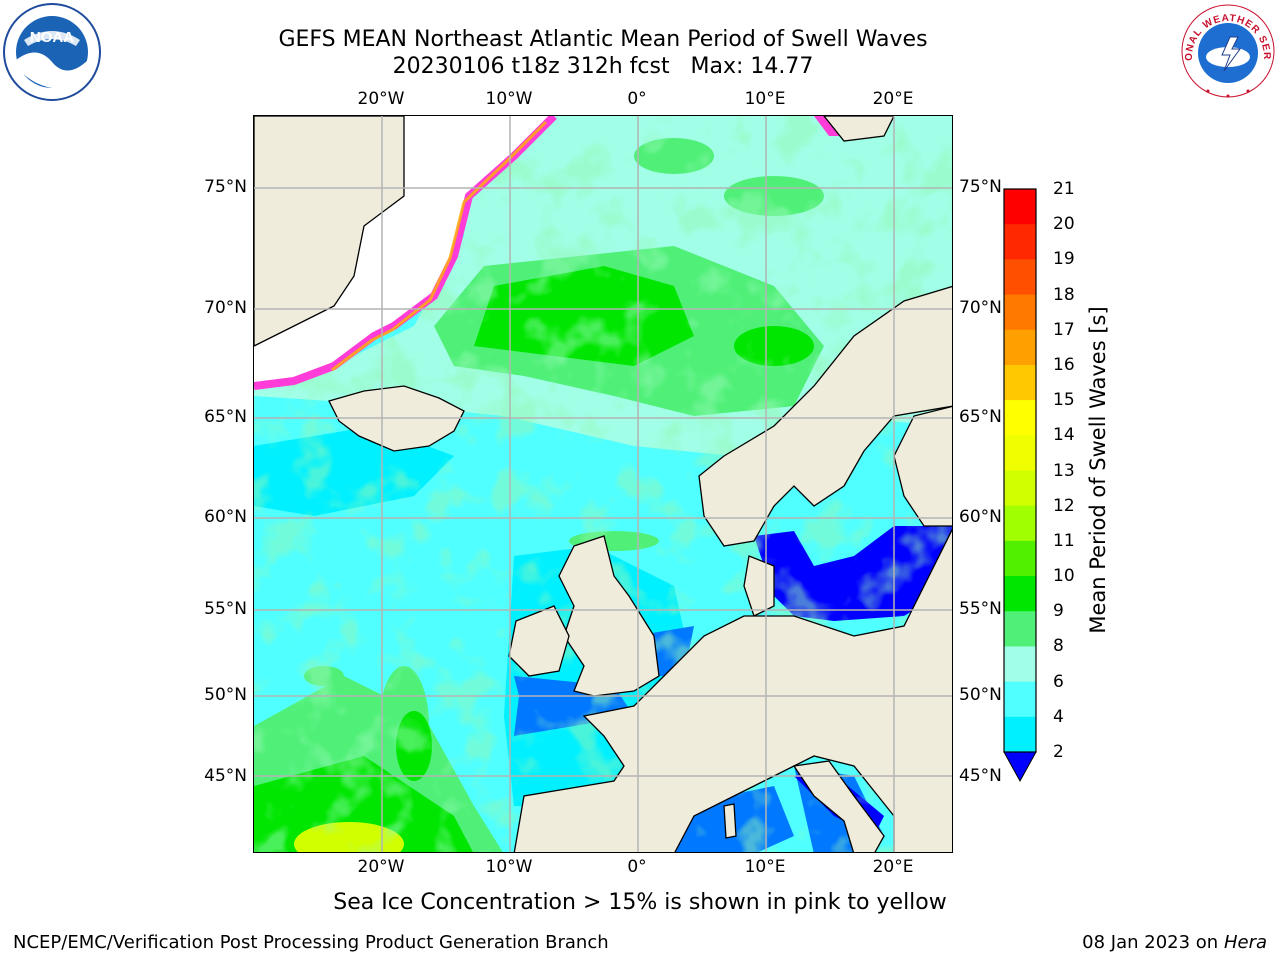 The image size is (1280, 960). I want to click on svalbard, so click(859, 129).